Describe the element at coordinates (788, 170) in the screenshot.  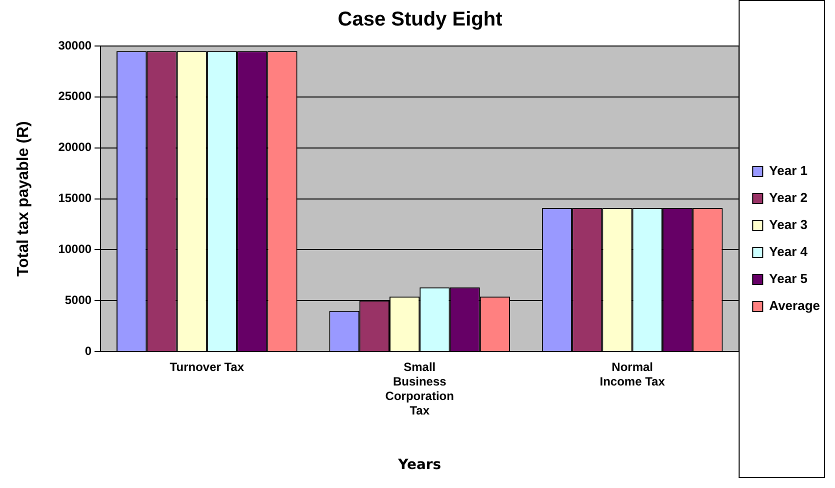
I see `legend-label: Year 1` at that location.